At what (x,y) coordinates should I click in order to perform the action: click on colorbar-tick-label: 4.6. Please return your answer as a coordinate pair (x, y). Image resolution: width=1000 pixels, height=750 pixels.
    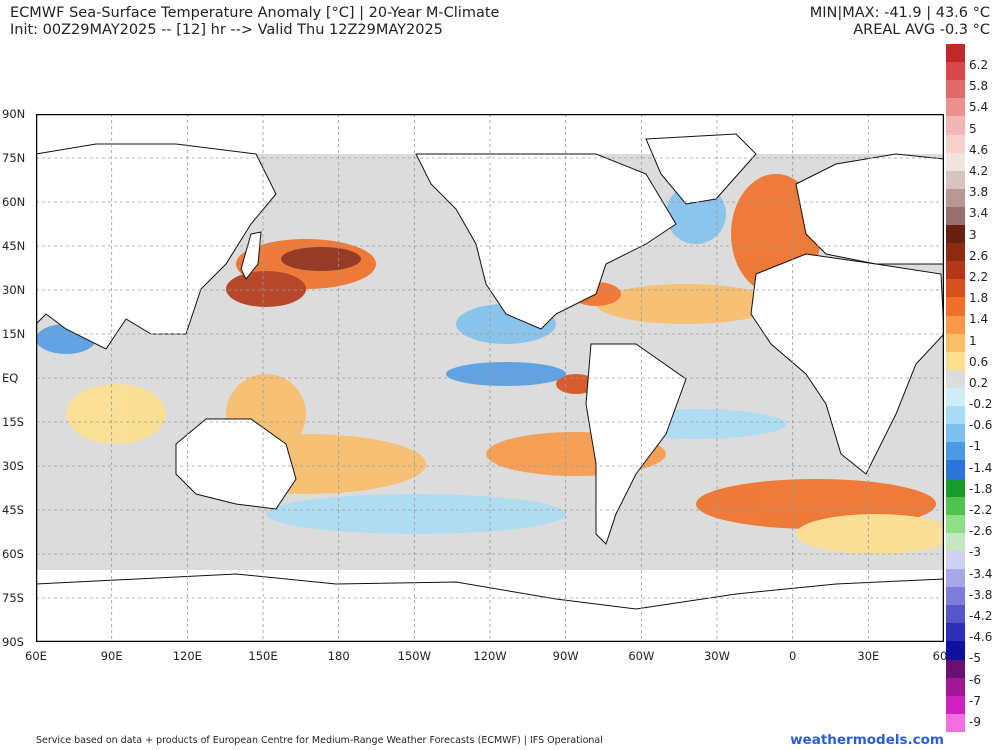
    Looking at the image, I should click on (979, 149).